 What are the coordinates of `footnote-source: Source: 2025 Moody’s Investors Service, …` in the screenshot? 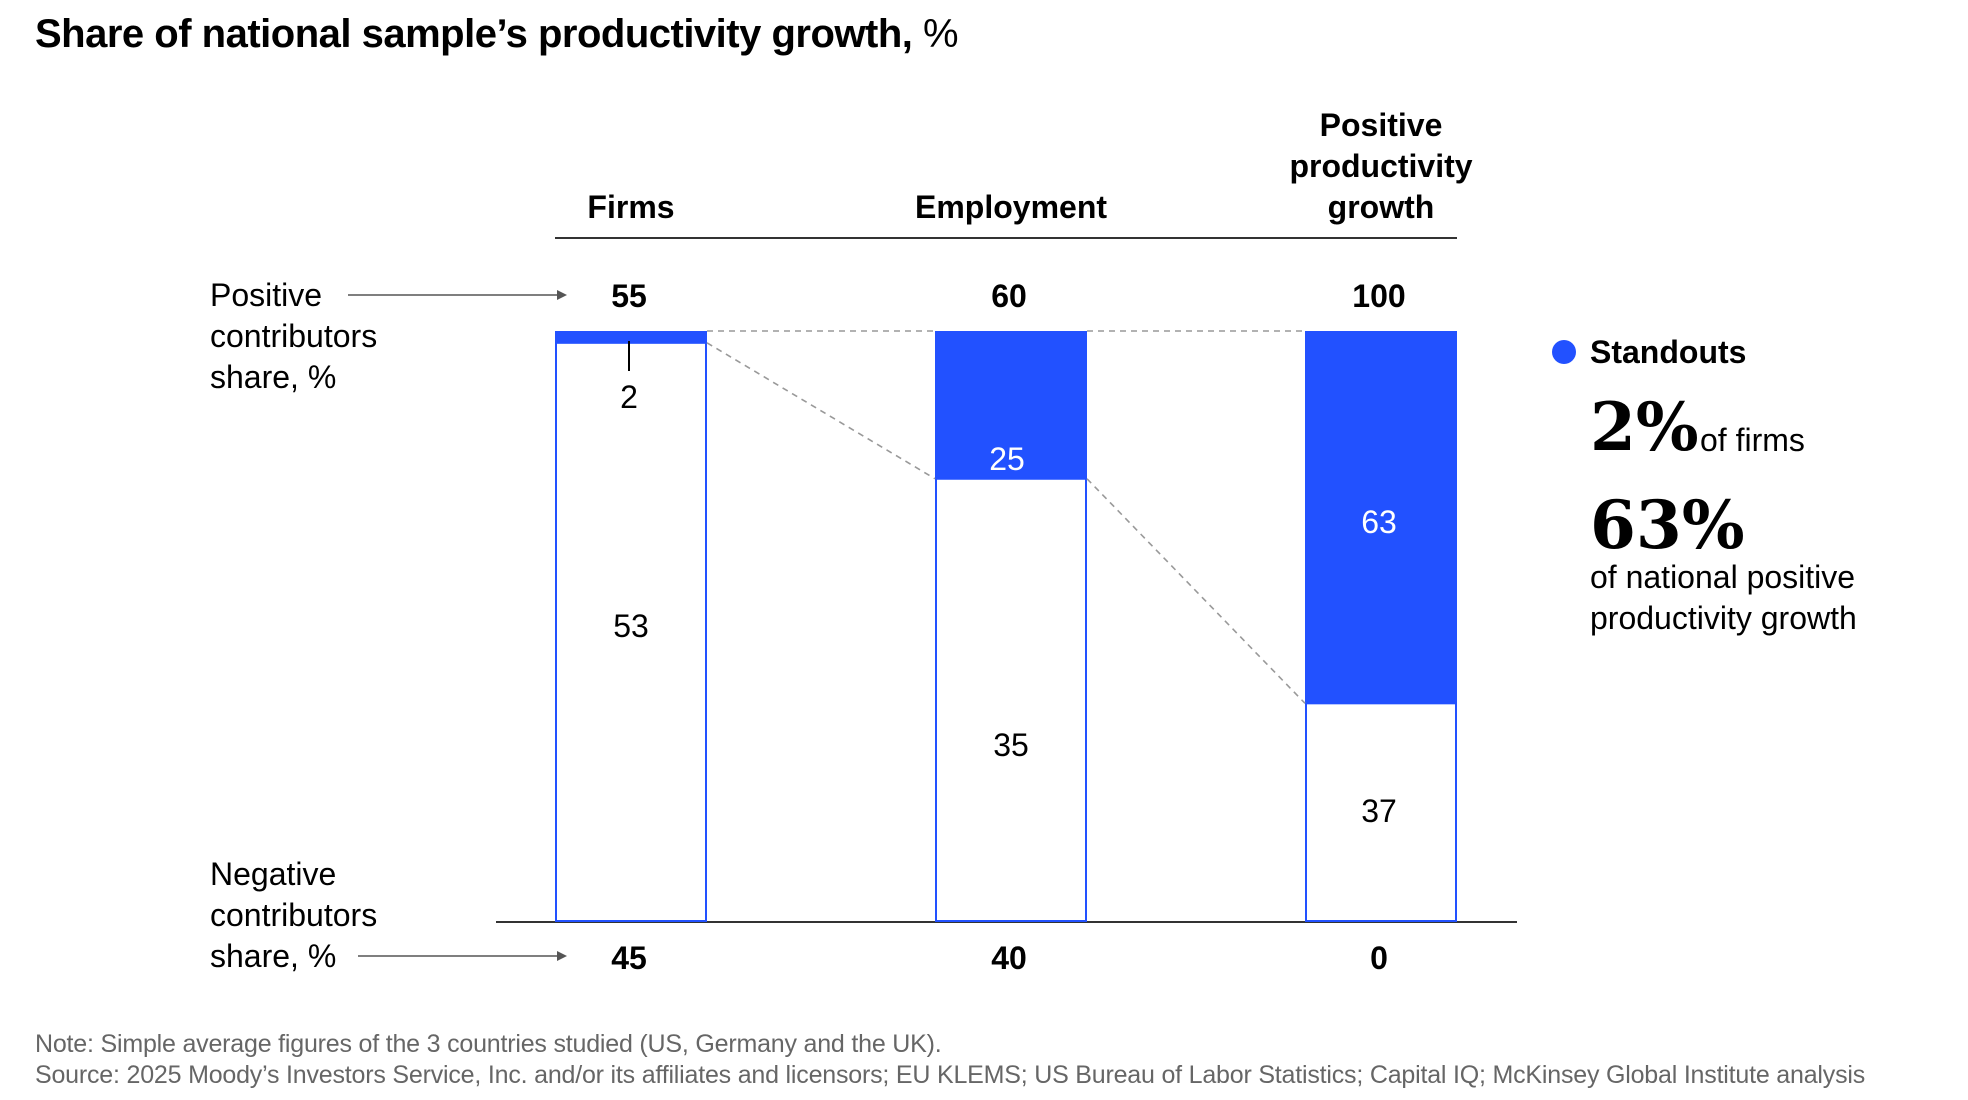 It's located at (950, 1075).